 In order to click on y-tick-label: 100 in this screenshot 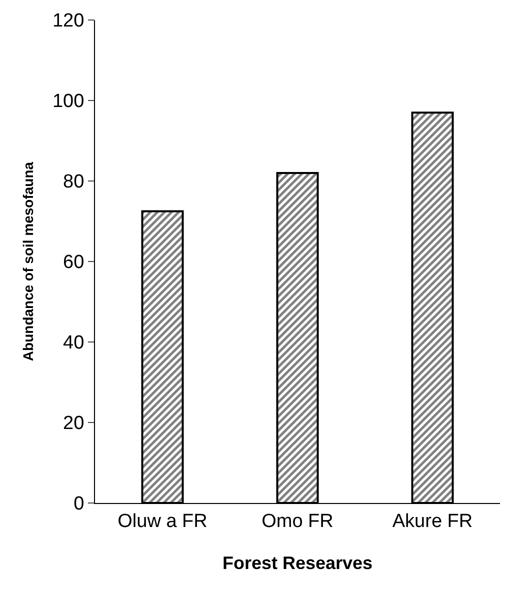, I will do `click(68, 101)`.